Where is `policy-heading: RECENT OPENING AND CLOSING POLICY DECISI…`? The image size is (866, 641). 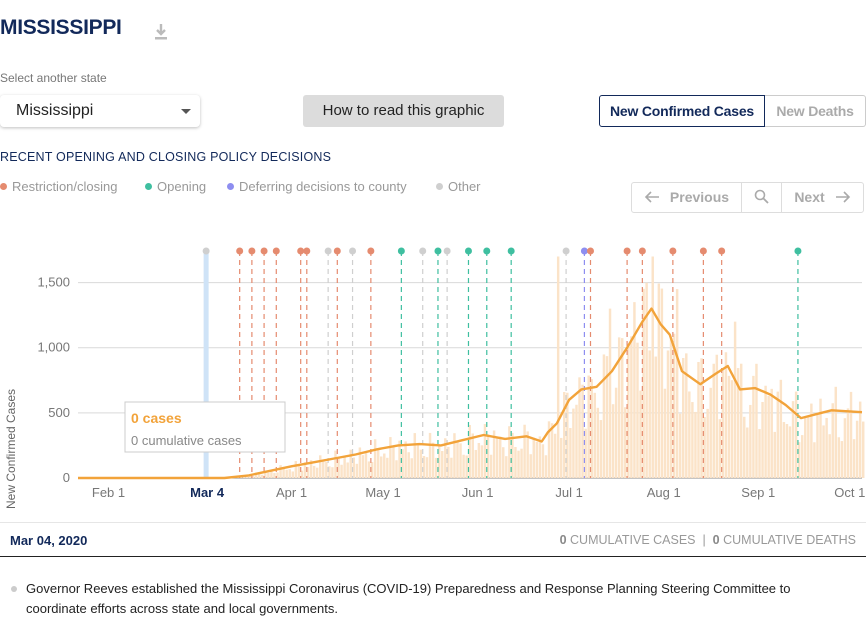 policy-heading: RECENT OPENING AND CLOSING POLICY DECISI… is located at coordinates (166, 157).